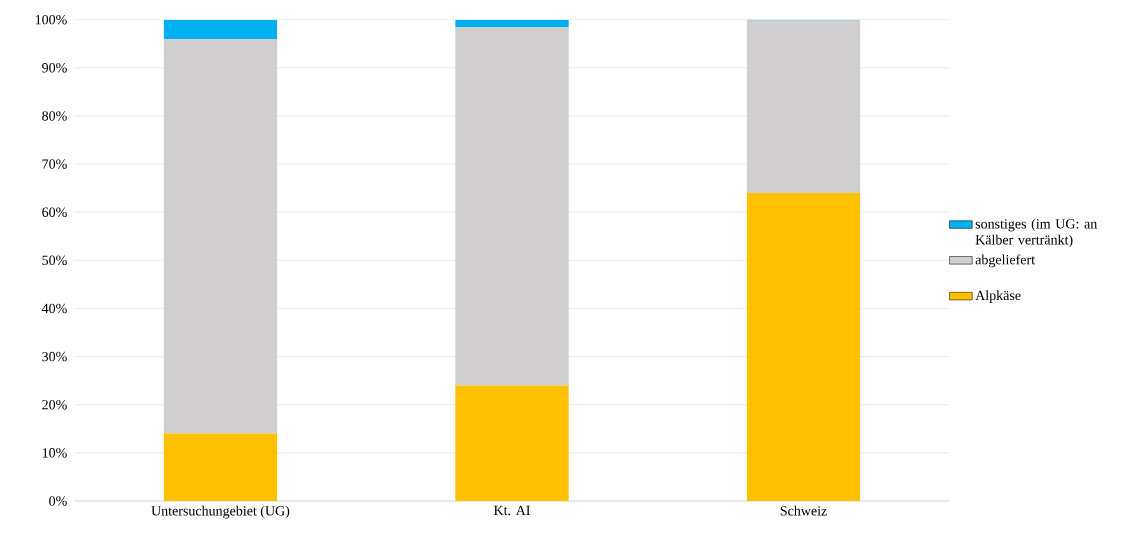  I want to click on x-tick-label: Untersuchungebiet (UG), so click(220, 512).